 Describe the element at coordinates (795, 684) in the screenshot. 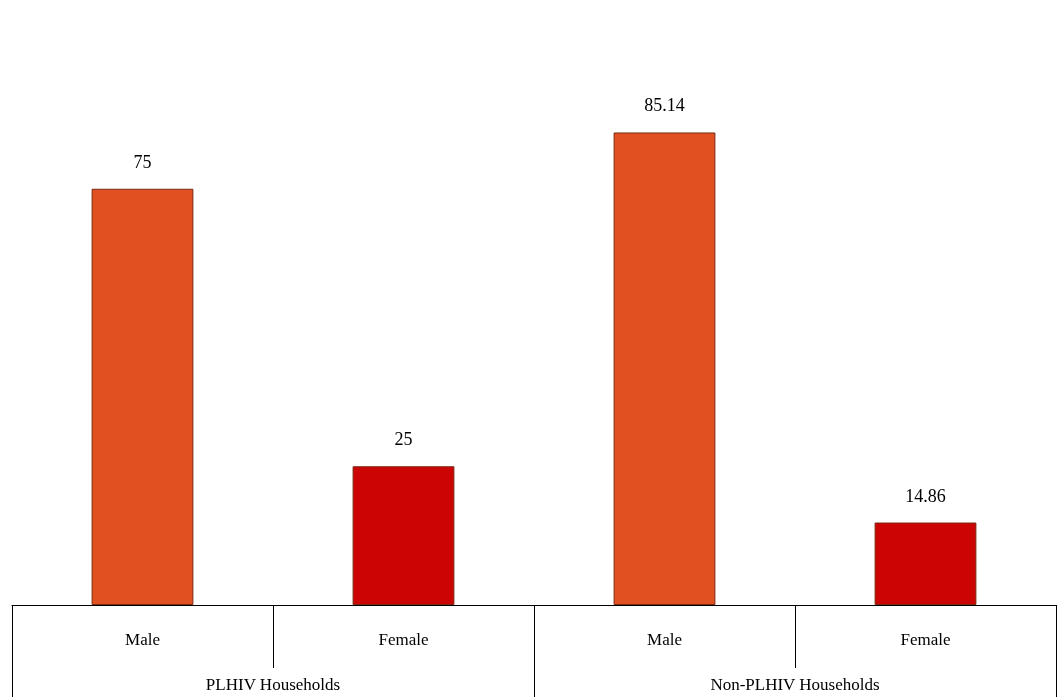

I see `text: Non-PLHIV Households` at that location.